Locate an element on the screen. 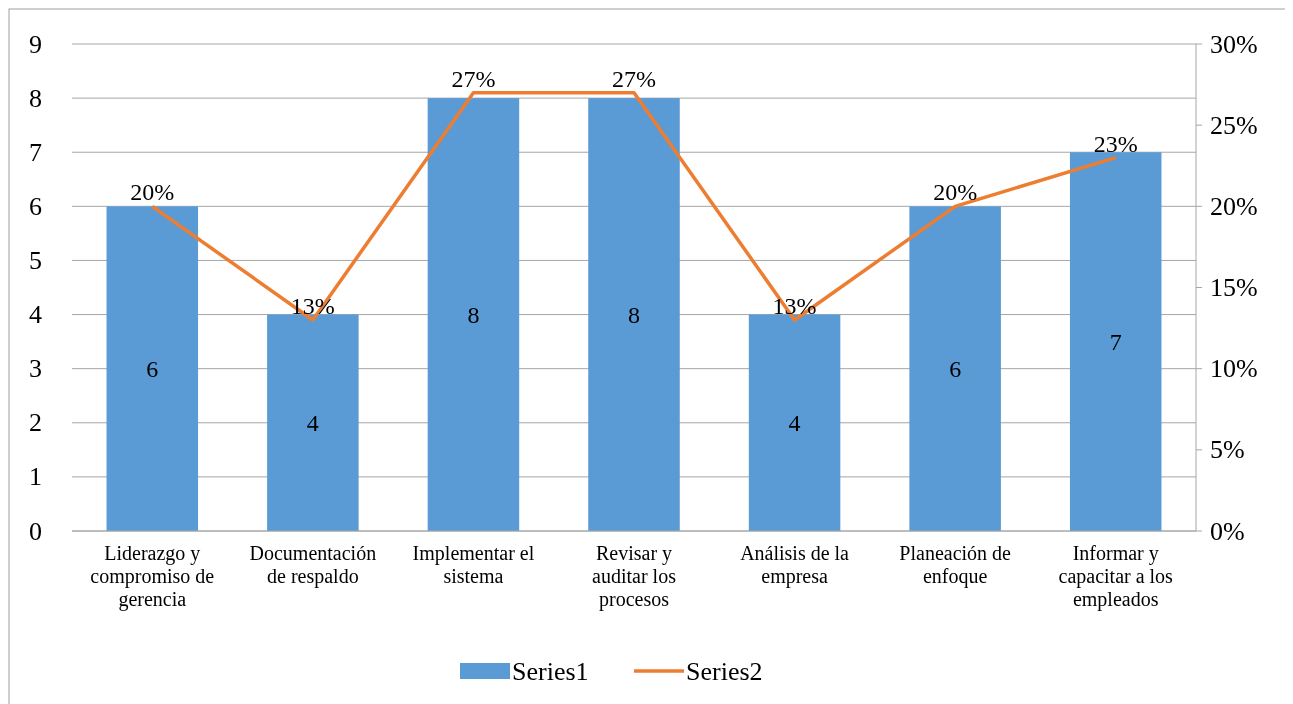 This screenshot has height=704, width=1293. data-label: 23% is located at coordinates (1115, 143).